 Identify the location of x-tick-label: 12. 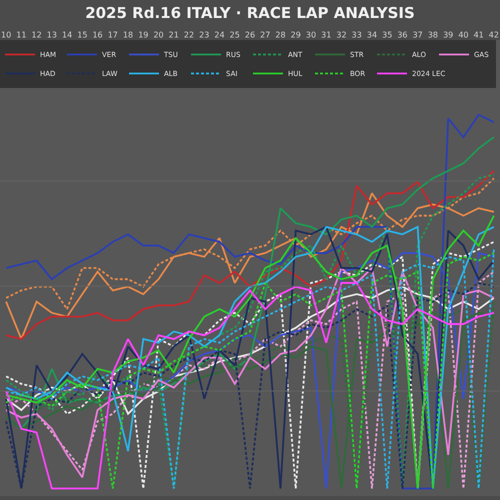
(36, 35).